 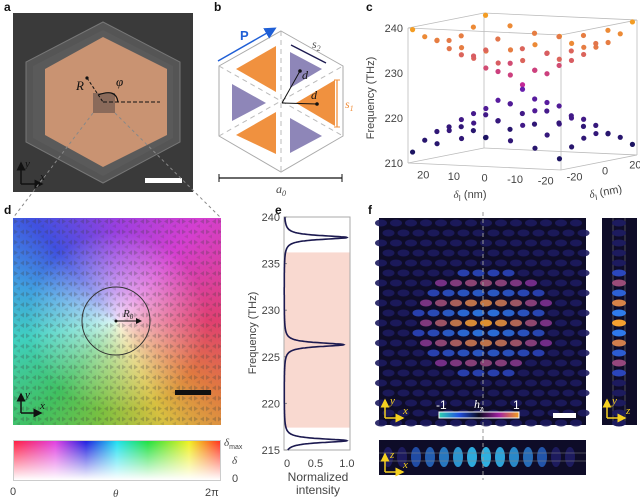 I want to click on y-tick-label: -20, so click(x=575, y=178).